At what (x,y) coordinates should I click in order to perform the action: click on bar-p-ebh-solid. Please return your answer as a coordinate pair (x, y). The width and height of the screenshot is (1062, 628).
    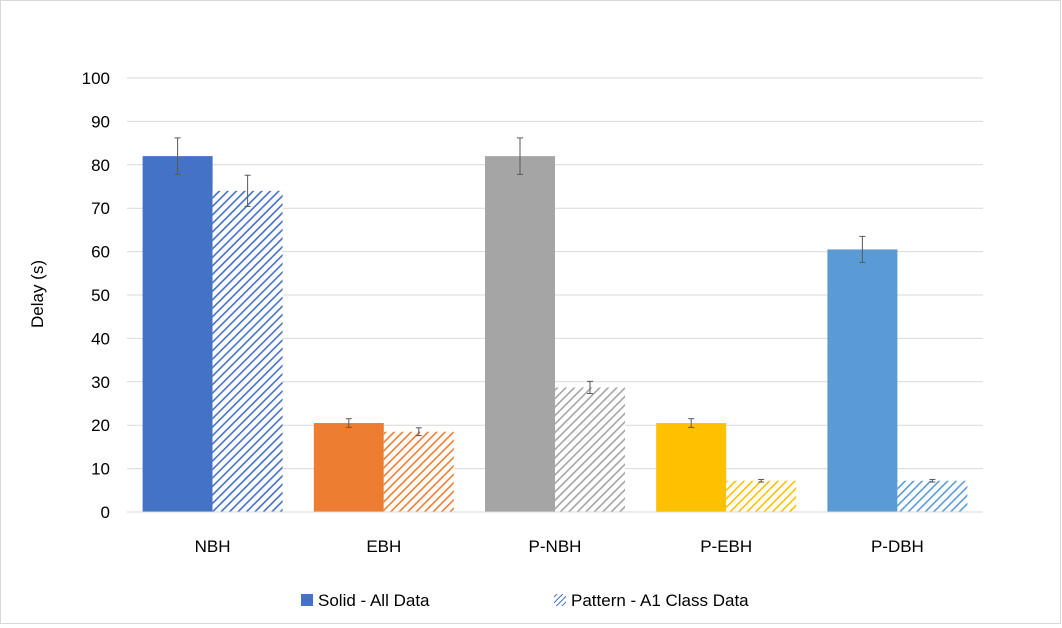
    Looking at the image, I should click on (691, 467).